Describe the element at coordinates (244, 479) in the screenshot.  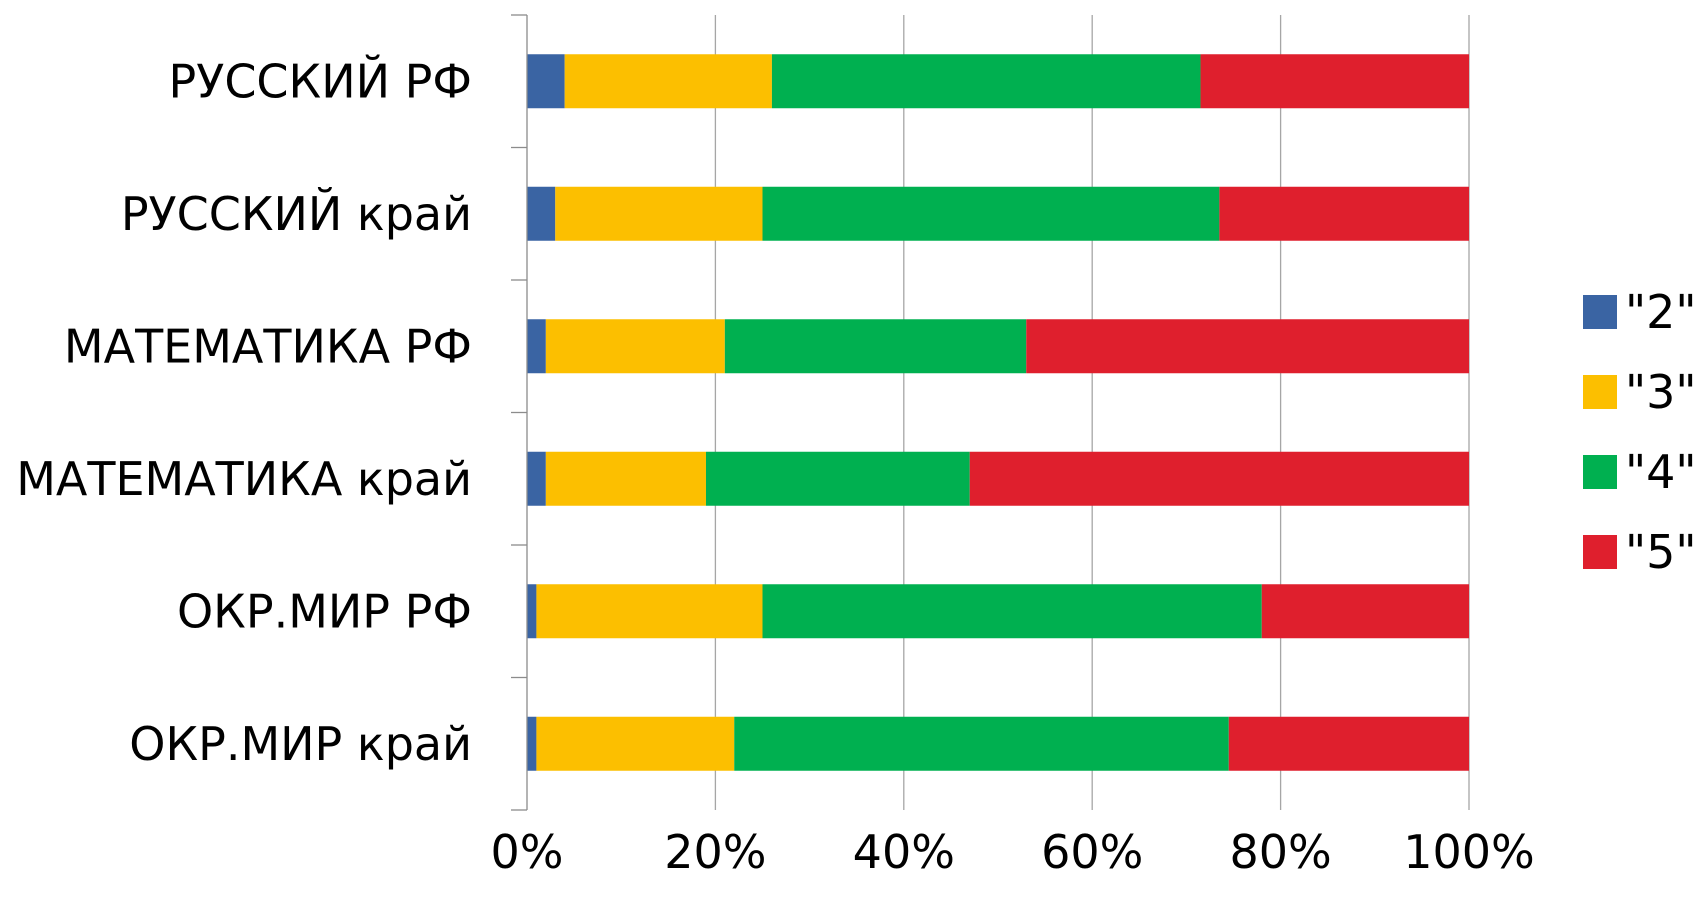
I see `category-label: МАТЕМАТИКА край` at that location.